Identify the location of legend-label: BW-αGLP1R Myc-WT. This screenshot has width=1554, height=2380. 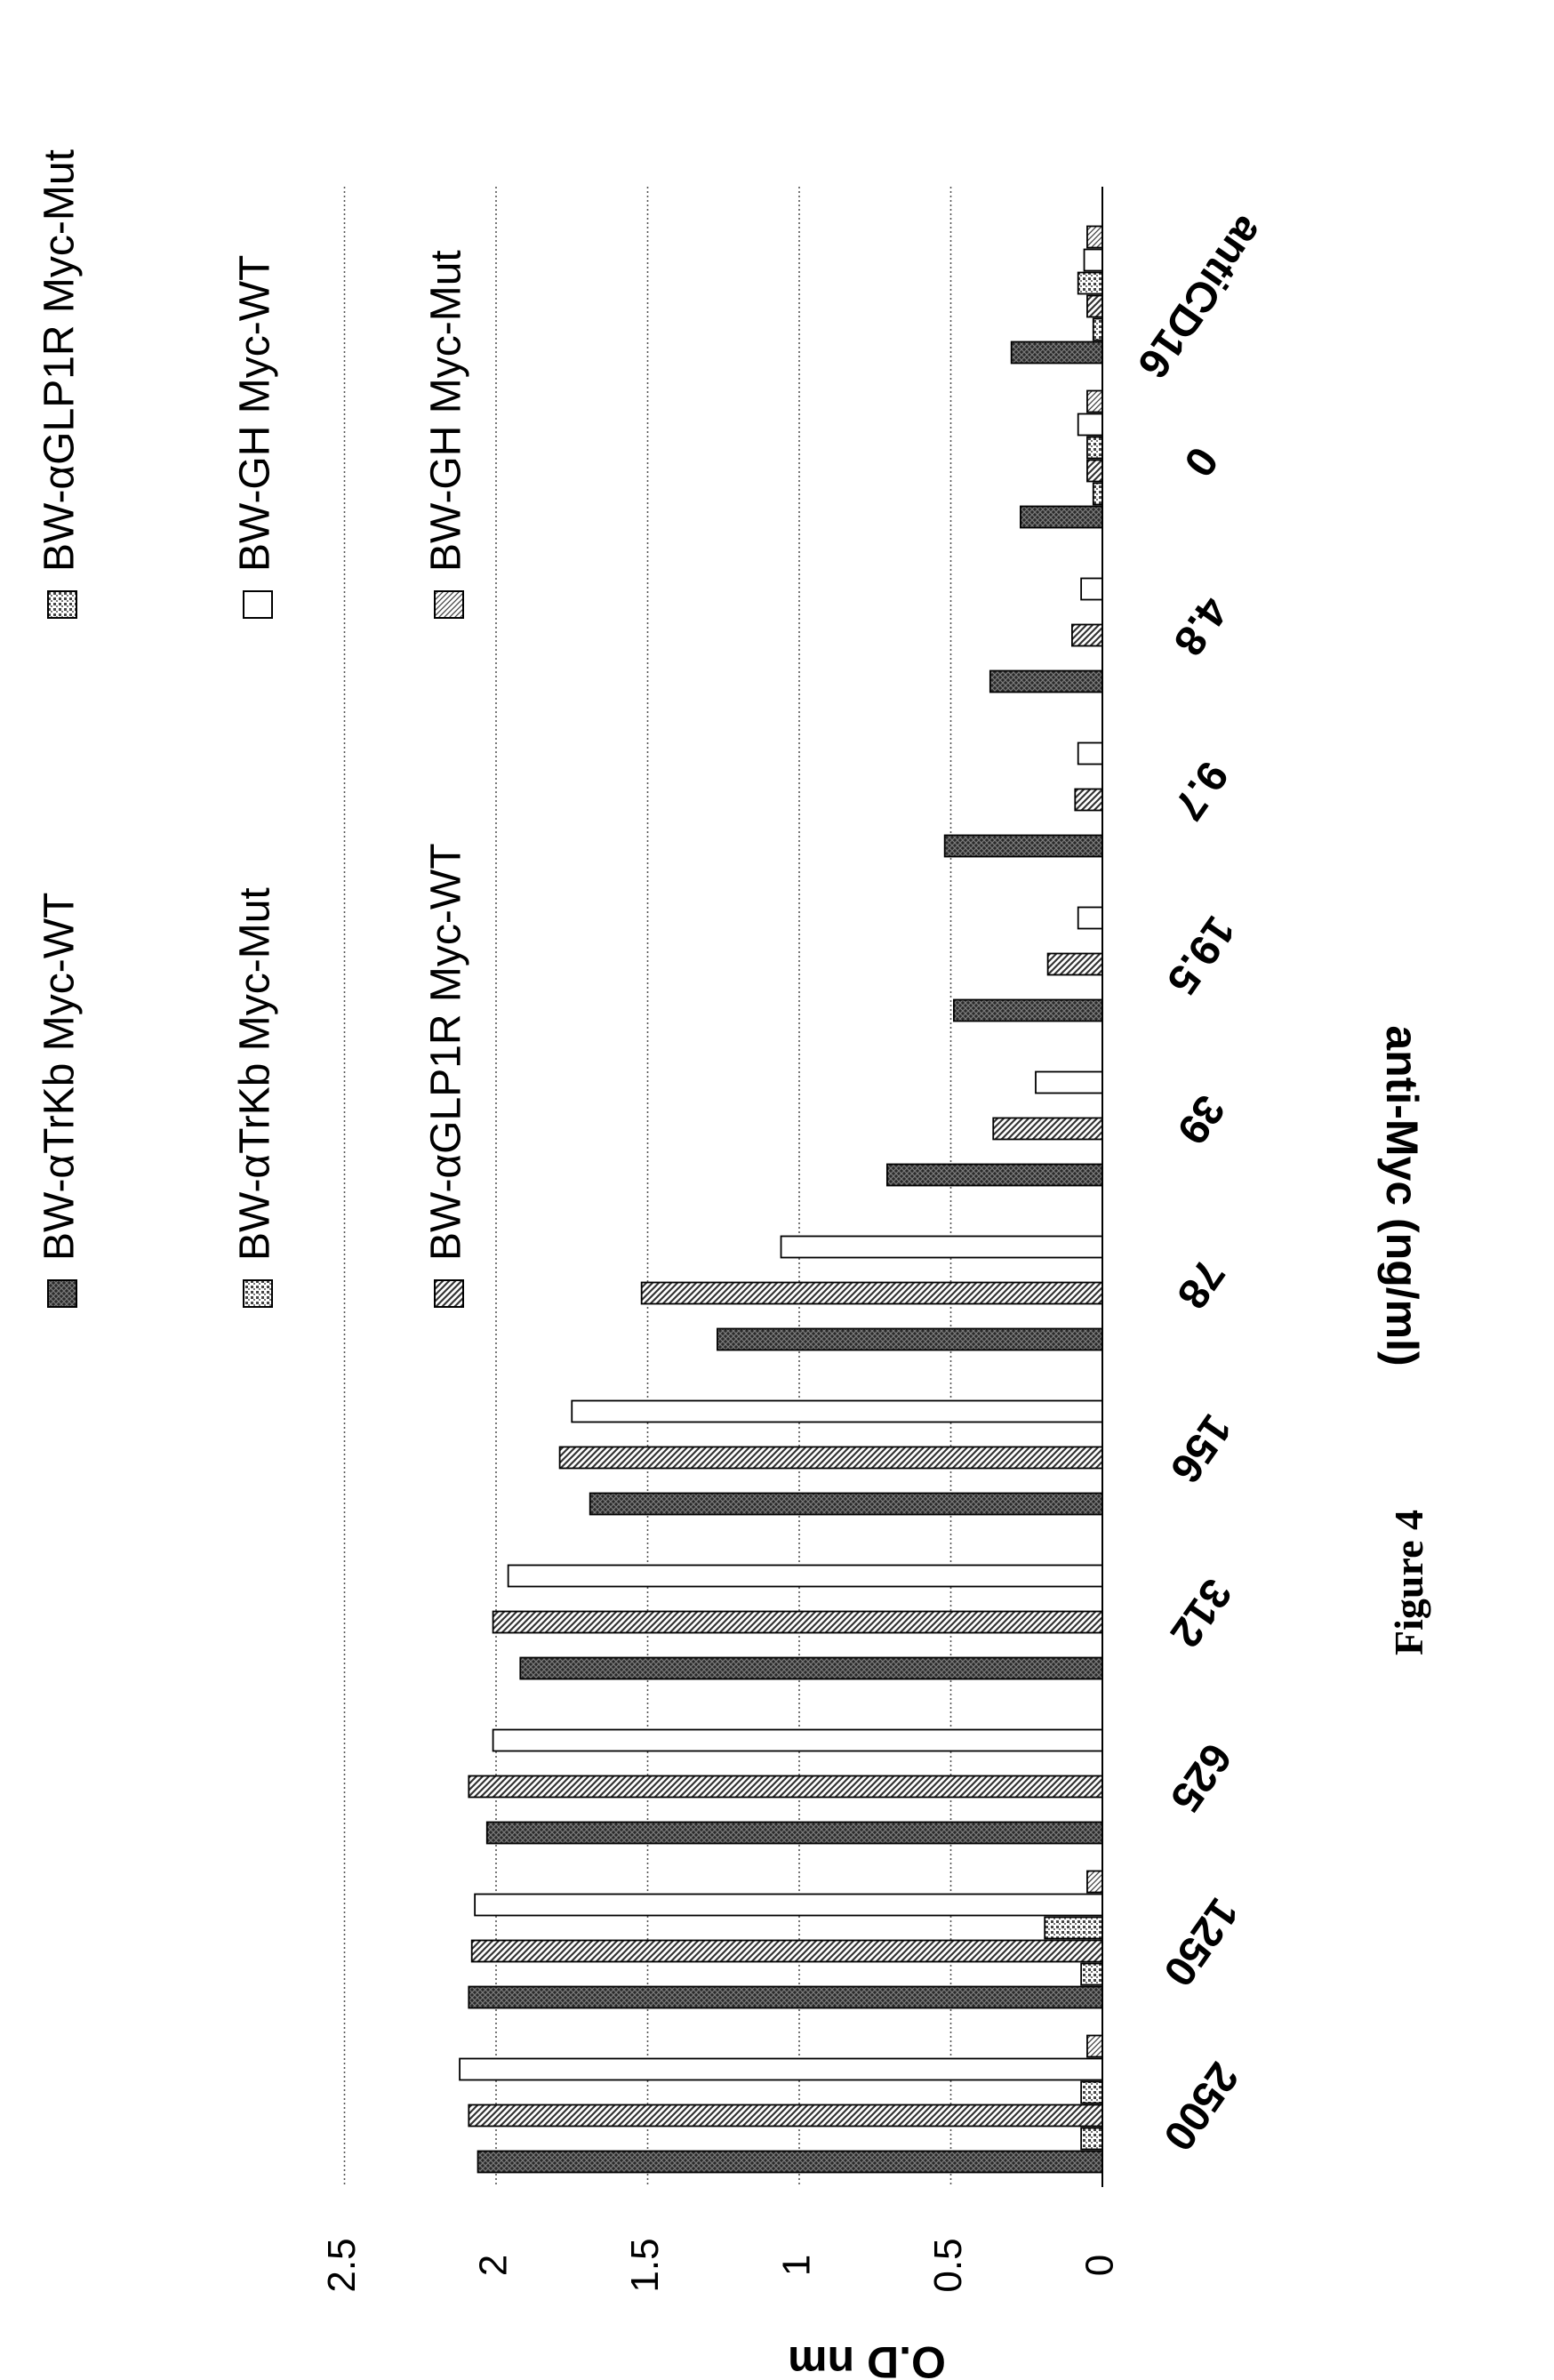
(446, 1052).